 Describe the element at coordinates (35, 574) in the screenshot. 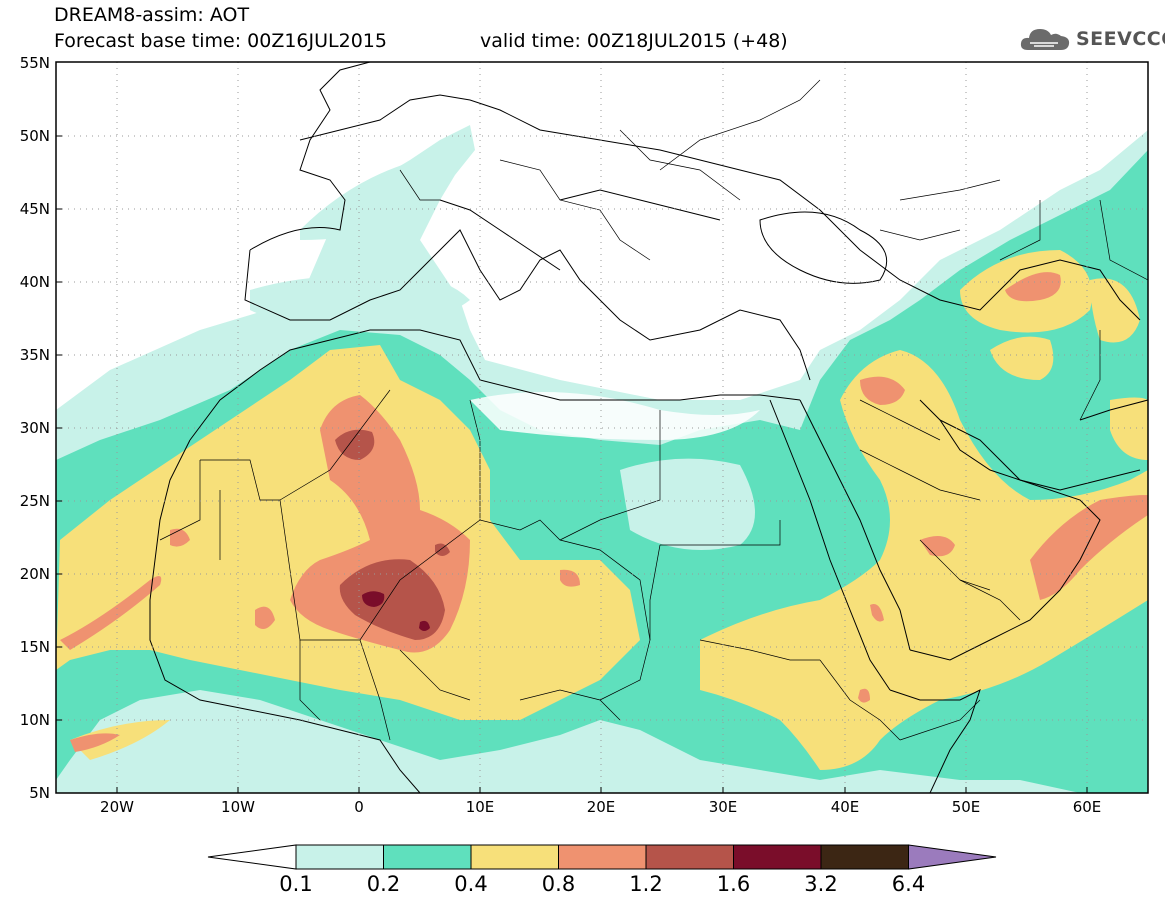

I see `lat-label: 20N` at that location.